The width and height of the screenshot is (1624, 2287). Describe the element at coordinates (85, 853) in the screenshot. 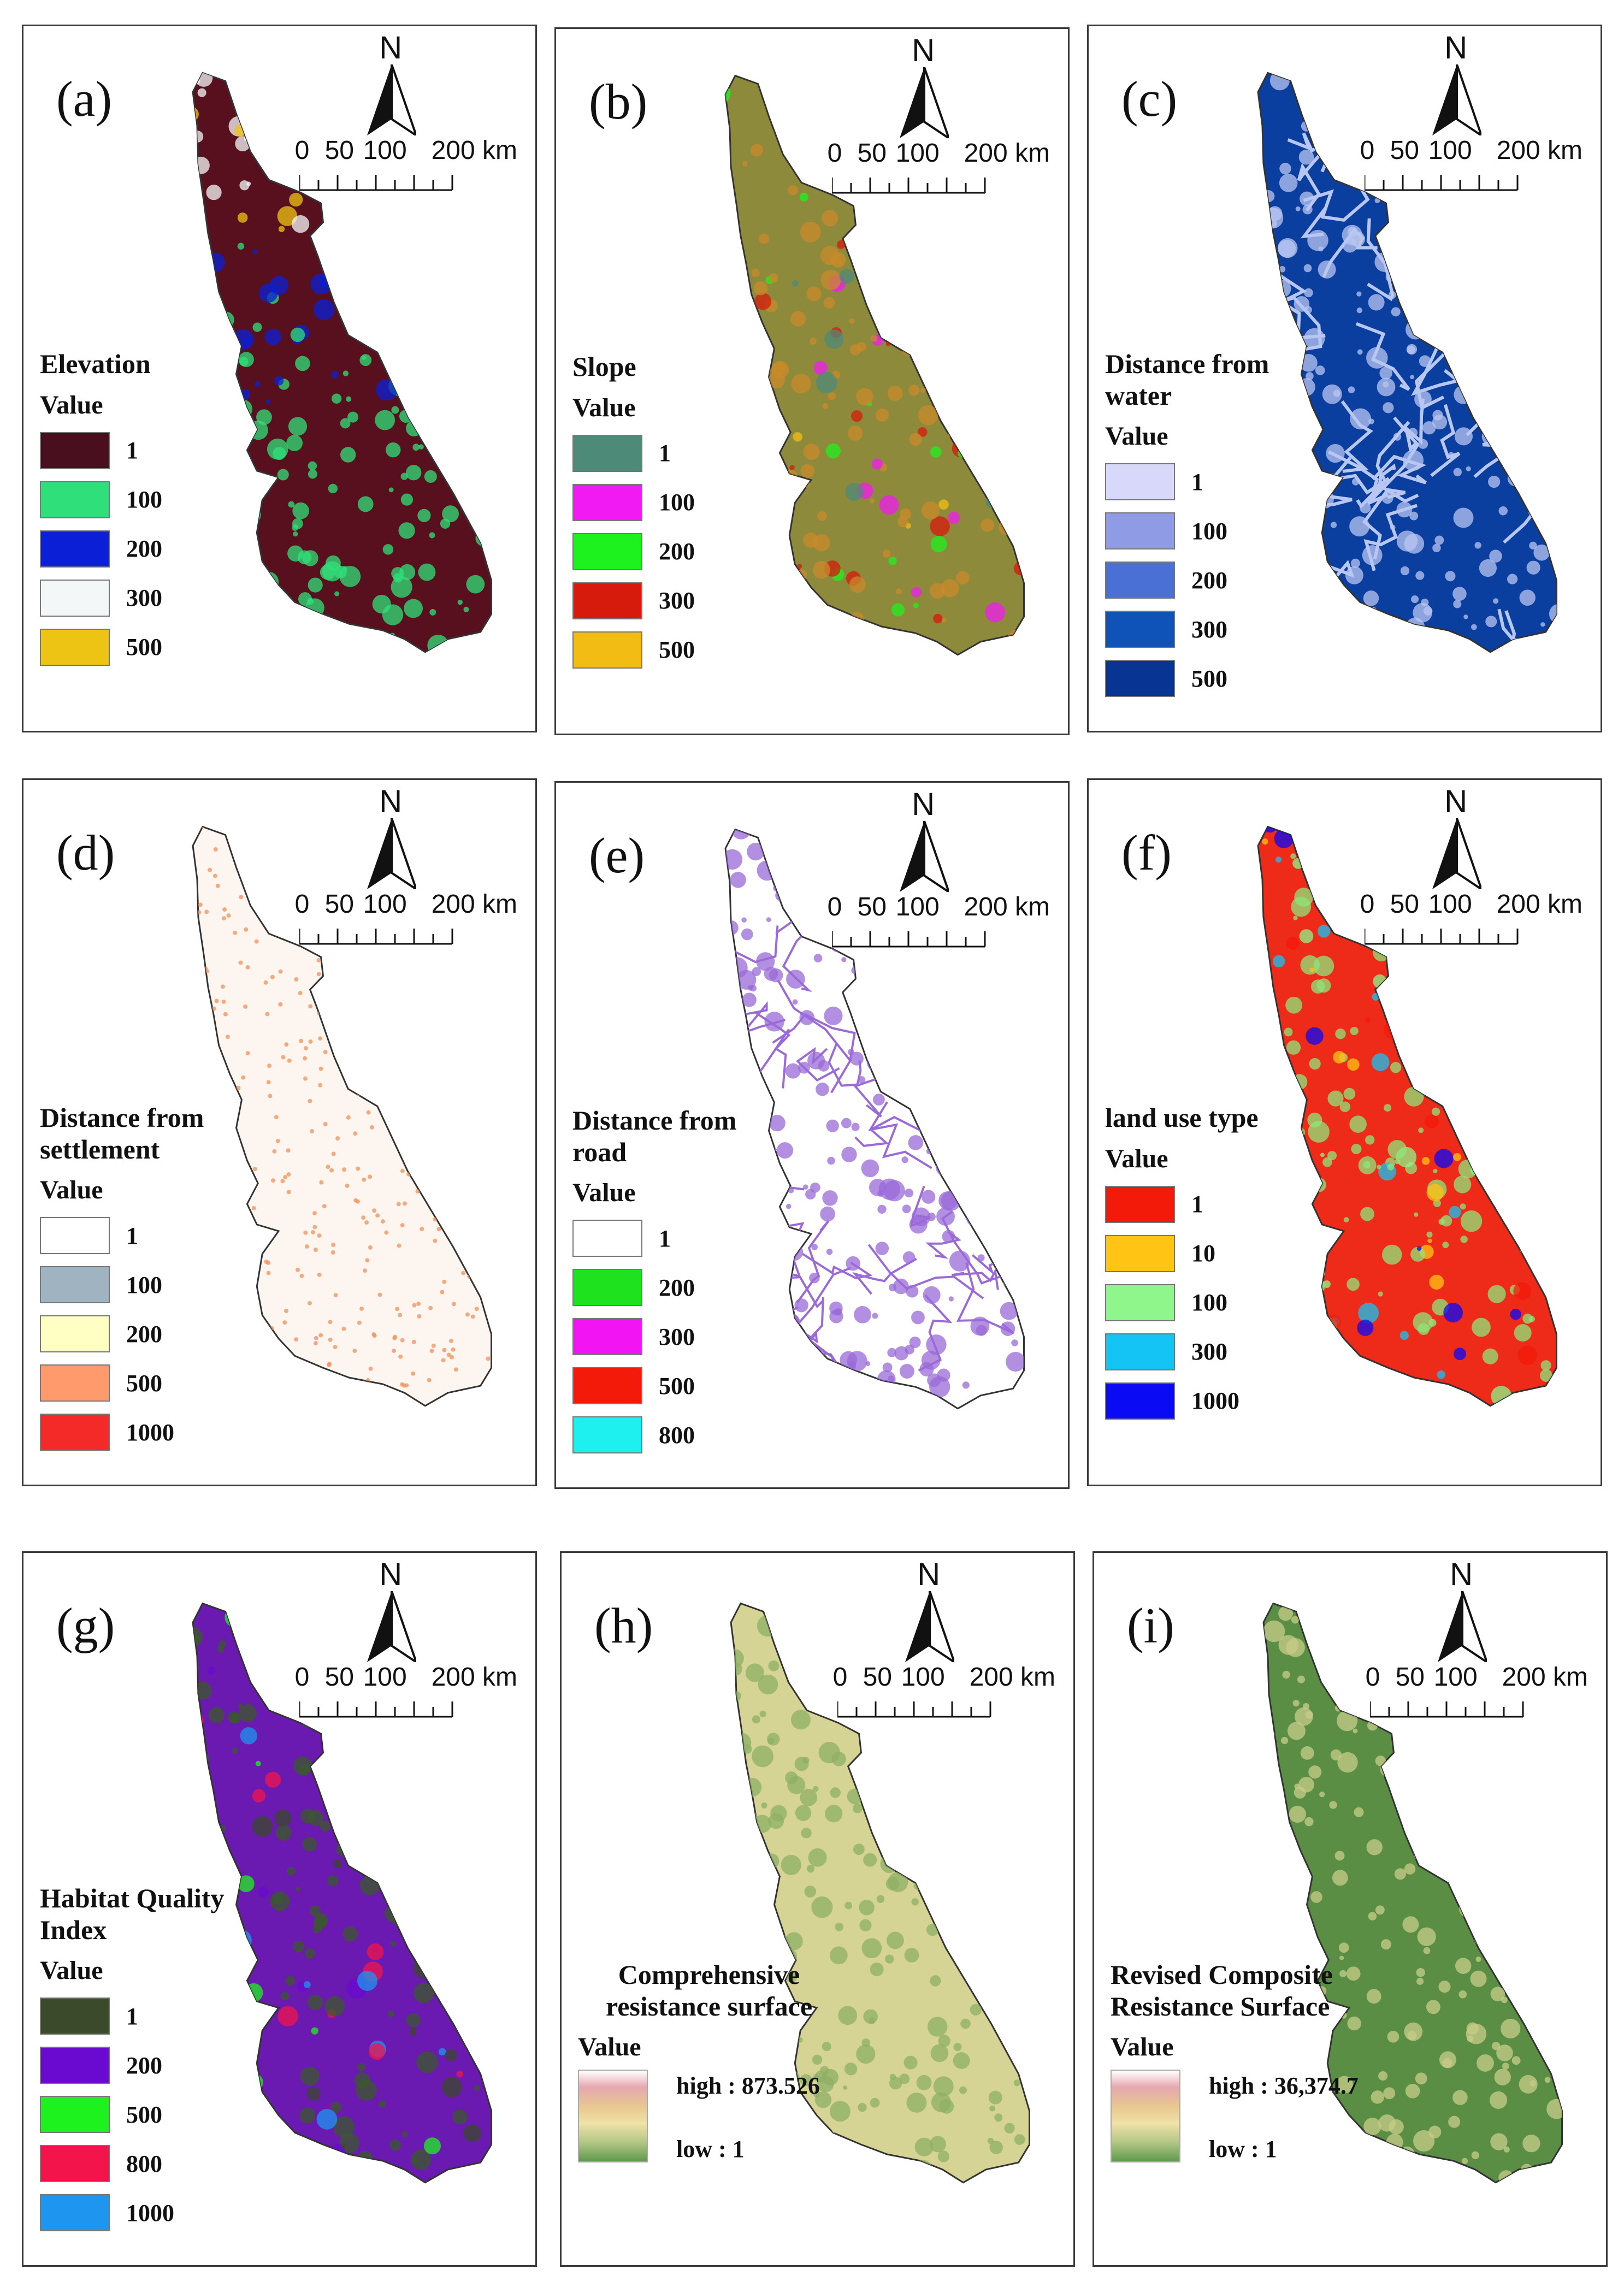

I see `panel-label: (d)` at that location.